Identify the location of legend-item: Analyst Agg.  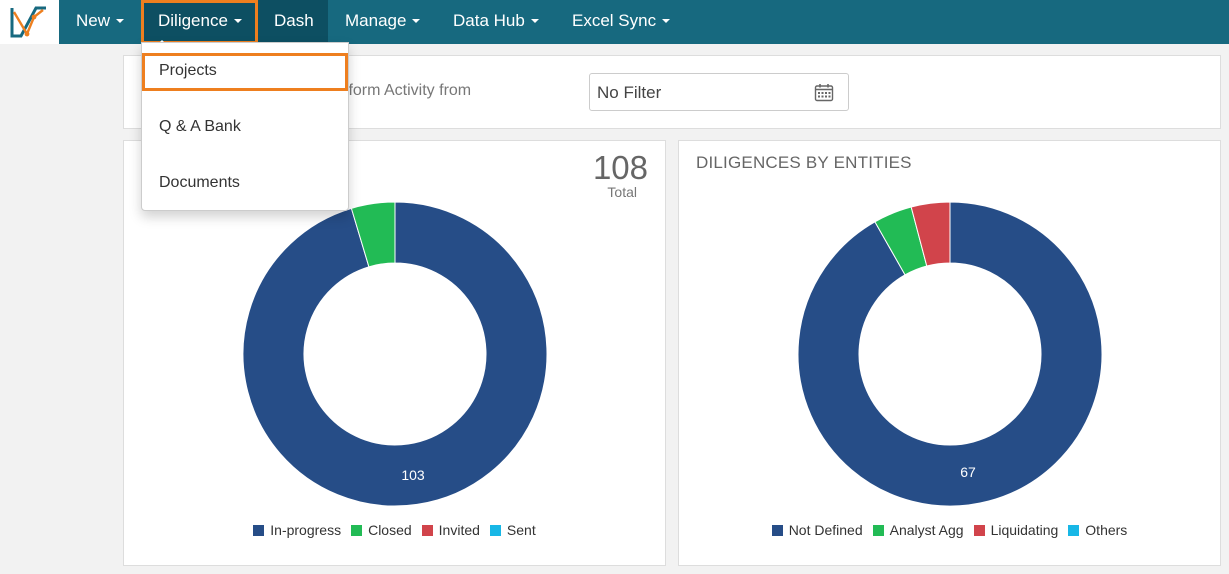
(918, 530).